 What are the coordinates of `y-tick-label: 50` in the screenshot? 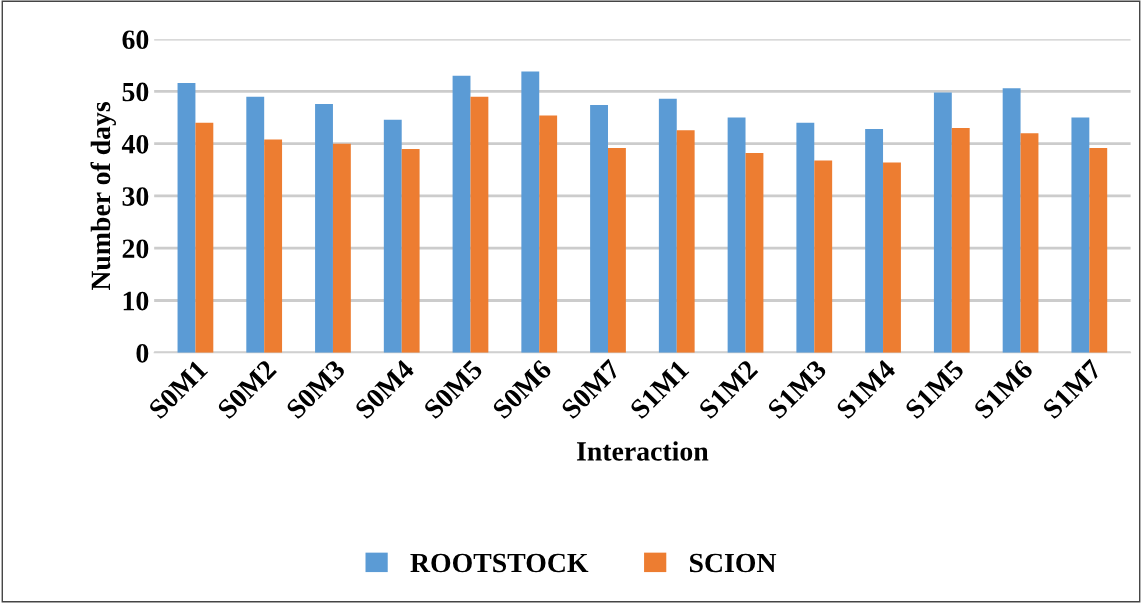 It's located at (135, 92).